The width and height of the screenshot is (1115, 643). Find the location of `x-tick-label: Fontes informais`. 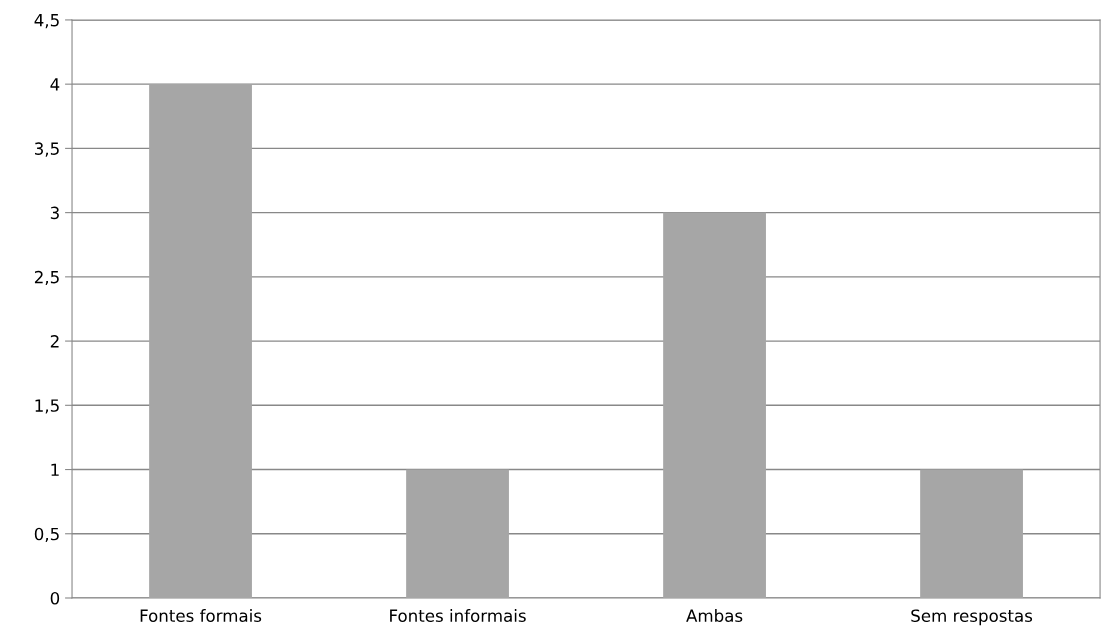

x-tick-label: Fontes informais is located at coordinates (458, 615).